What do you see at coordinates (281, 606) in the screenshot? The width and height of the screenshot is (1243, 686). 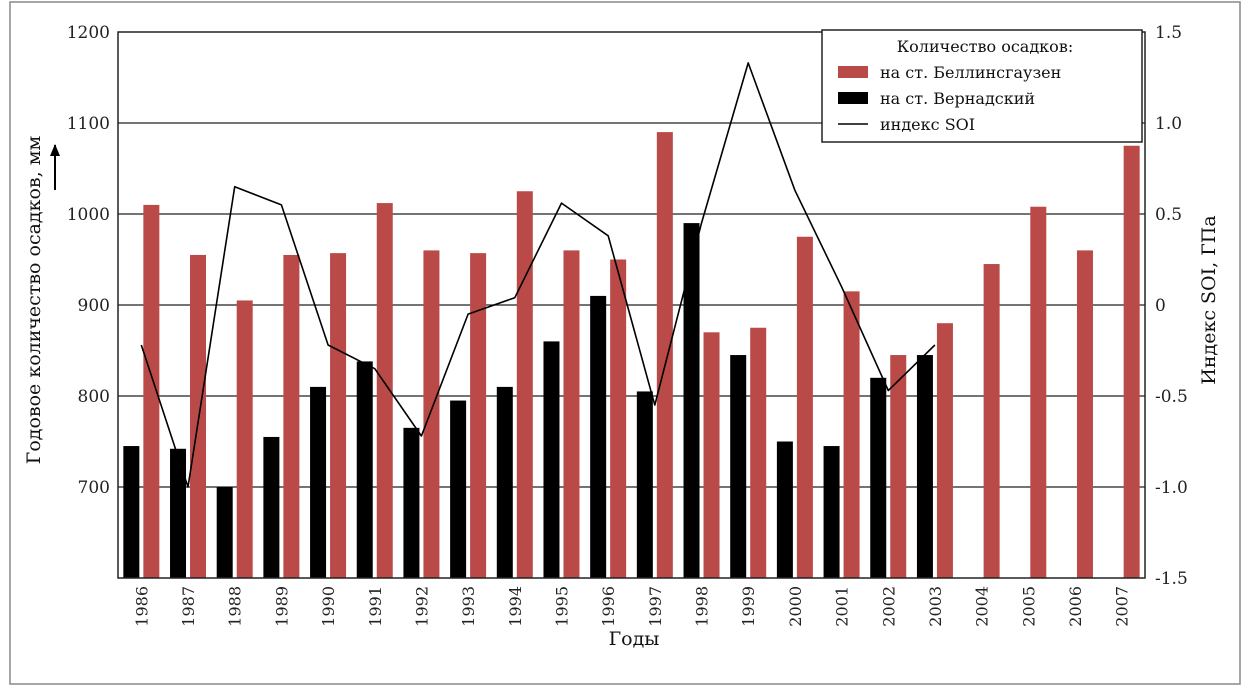 I see `x-tick-label: 1989` at bounding box center [281, 606].